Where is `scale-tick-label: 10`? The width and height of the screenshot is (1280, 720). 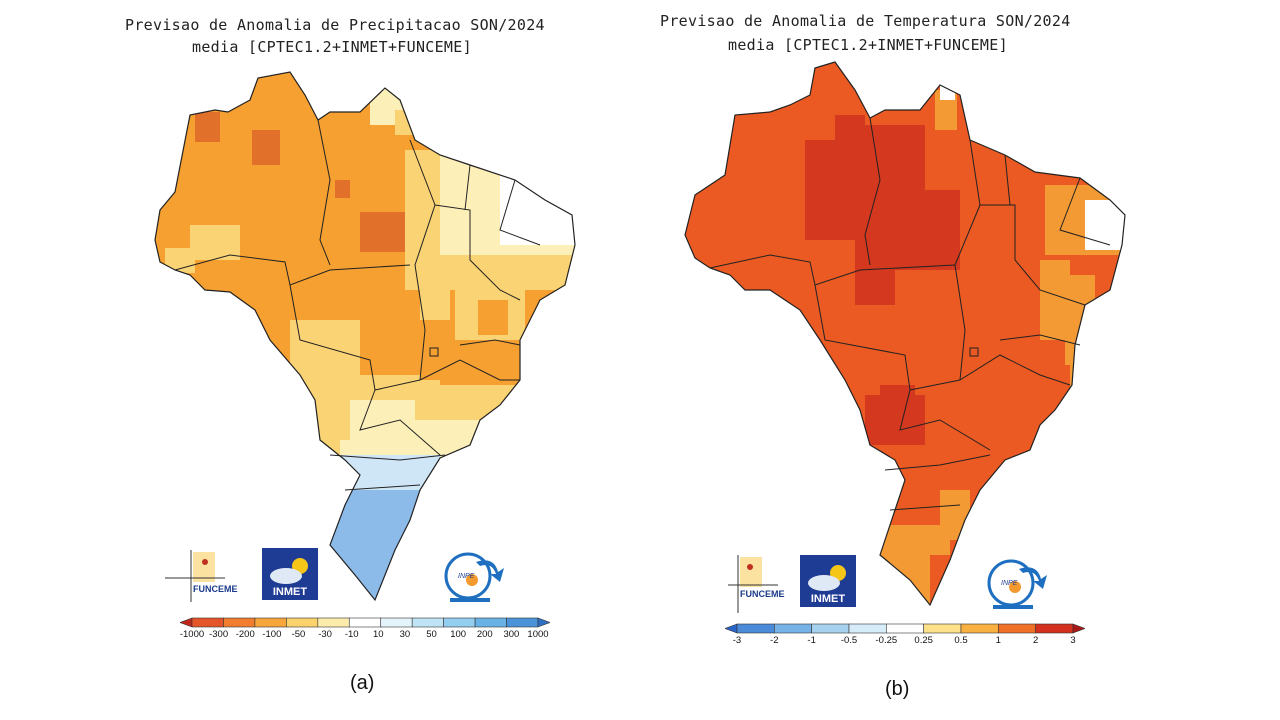
scale-tick-label: 10 is located at coordinates (378, 634).